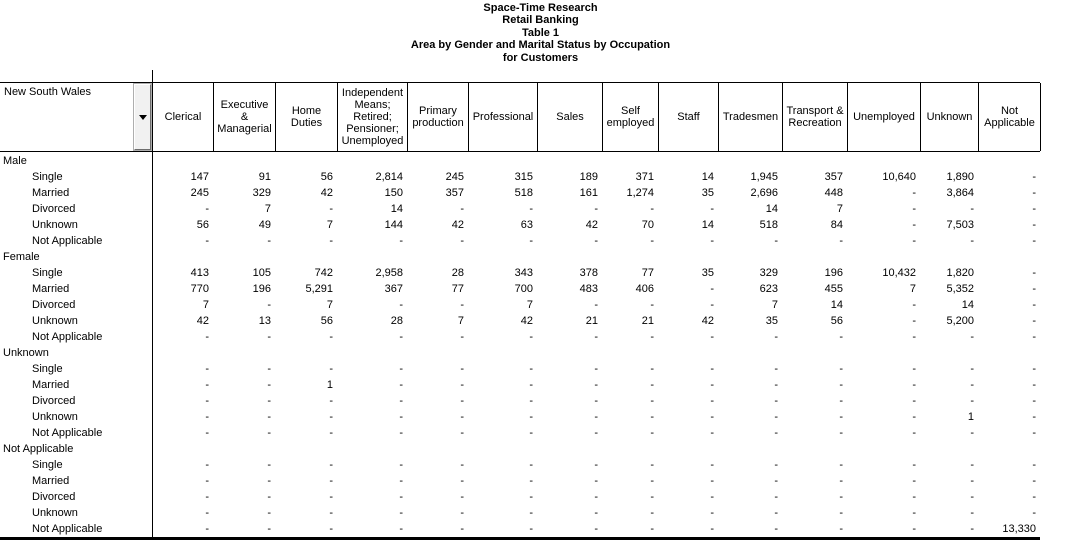  I want to click on section-label: Not Applicable, so click(38, 449).